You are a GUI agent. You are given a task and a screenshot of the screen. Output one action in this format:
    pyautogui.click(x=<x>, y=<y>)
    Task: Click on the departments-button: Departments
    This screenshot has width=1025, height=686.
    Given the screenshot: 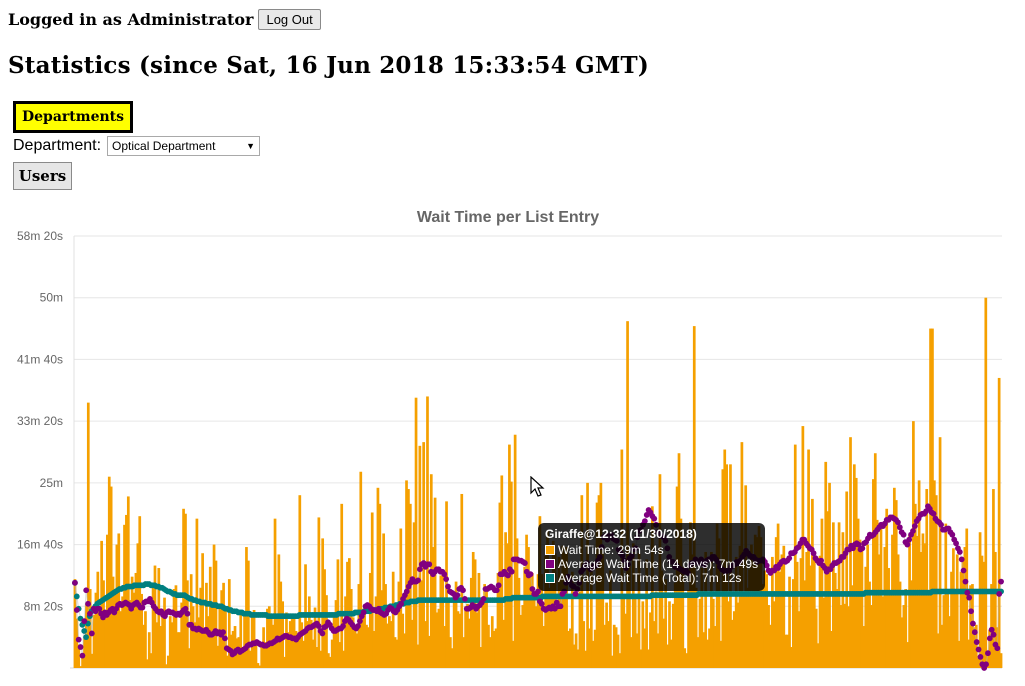 What is the action you would take?
    pyautogui.click(x=73, y=117)
    